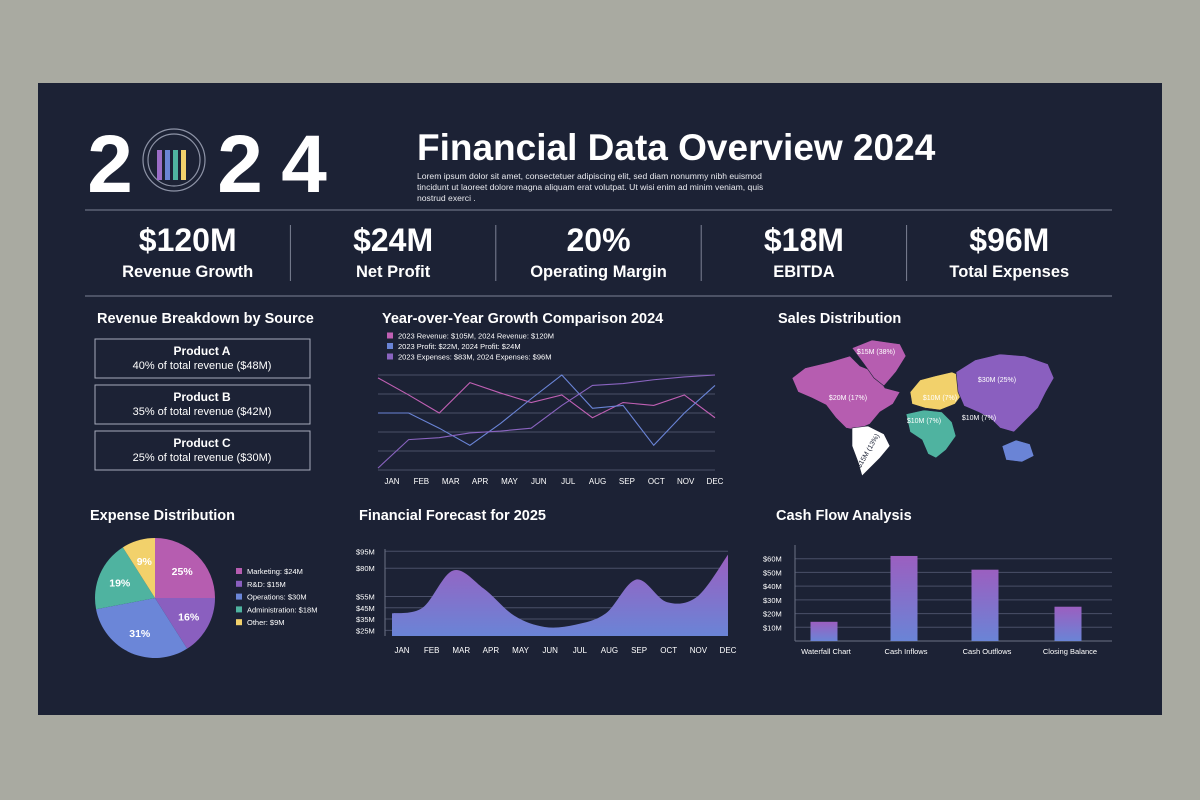 Image resolution: width=1200 pixels, height=800 pixels. Describe the element at coordinates (365, 568) in the screenshot. I see `y-tick-label: $80M` at that location.